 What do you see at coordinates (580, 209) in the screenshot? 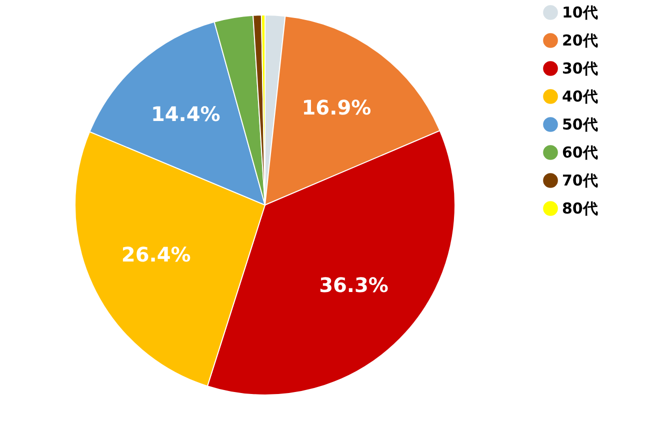
I see `legend-label: 80代` at bounding box center [580, 209].